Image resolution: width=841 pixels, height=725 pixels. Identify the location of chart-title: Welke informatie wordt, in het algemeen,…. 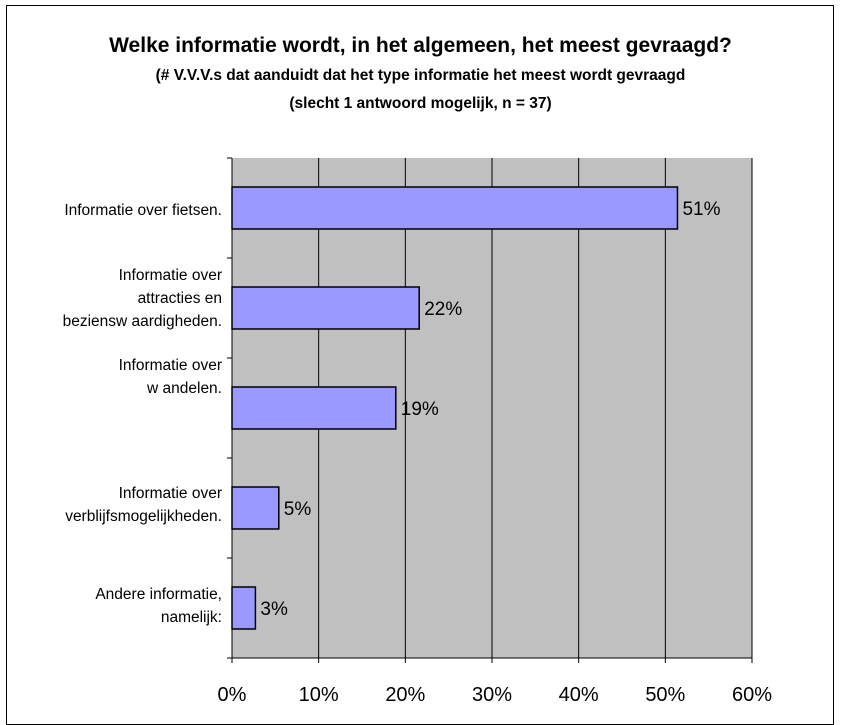
(420, 45).